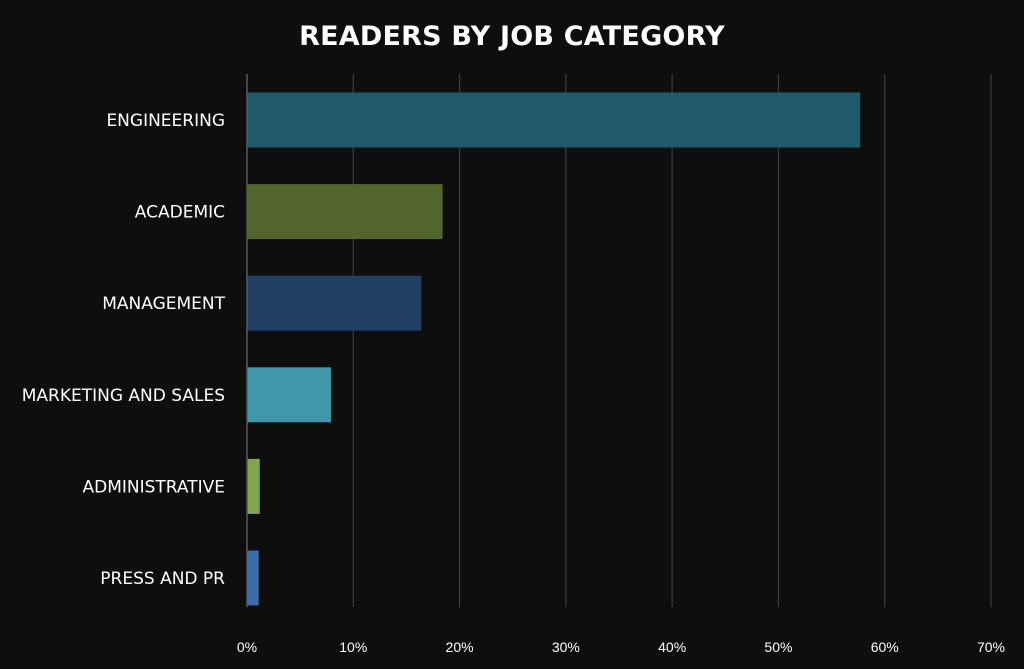 This screenshot has height=669, width=1024. I want to click on category-label: ACADEMIC, so click(180, 213).